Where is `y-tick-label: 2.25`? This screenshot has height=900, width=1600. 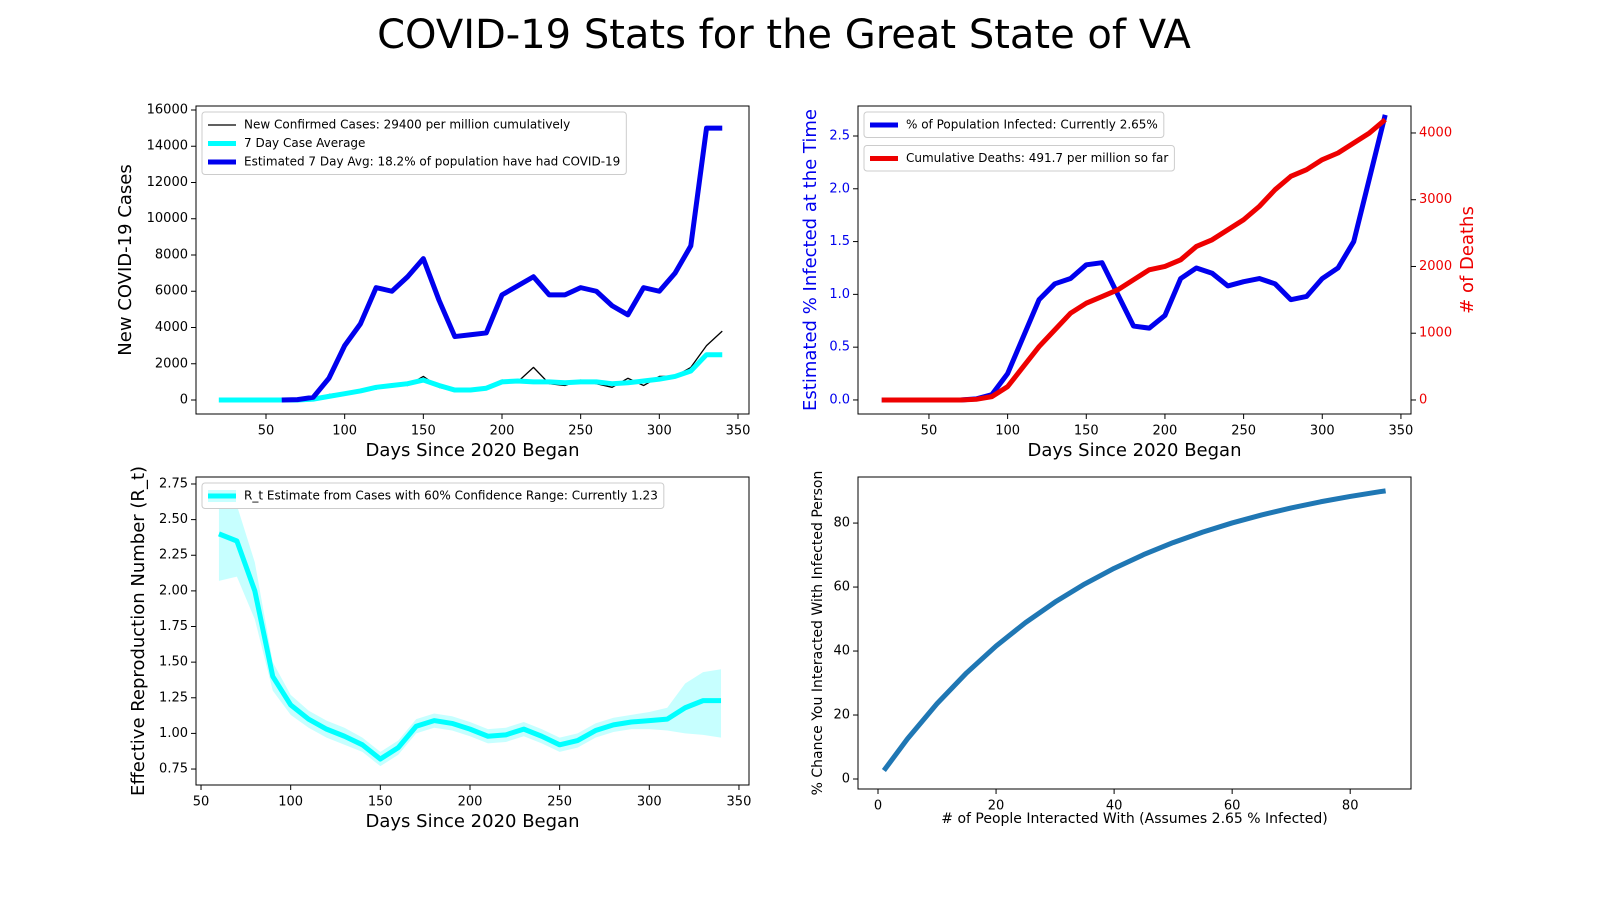
y-tick-label: 2.25 is located at coordinates (173, 555).